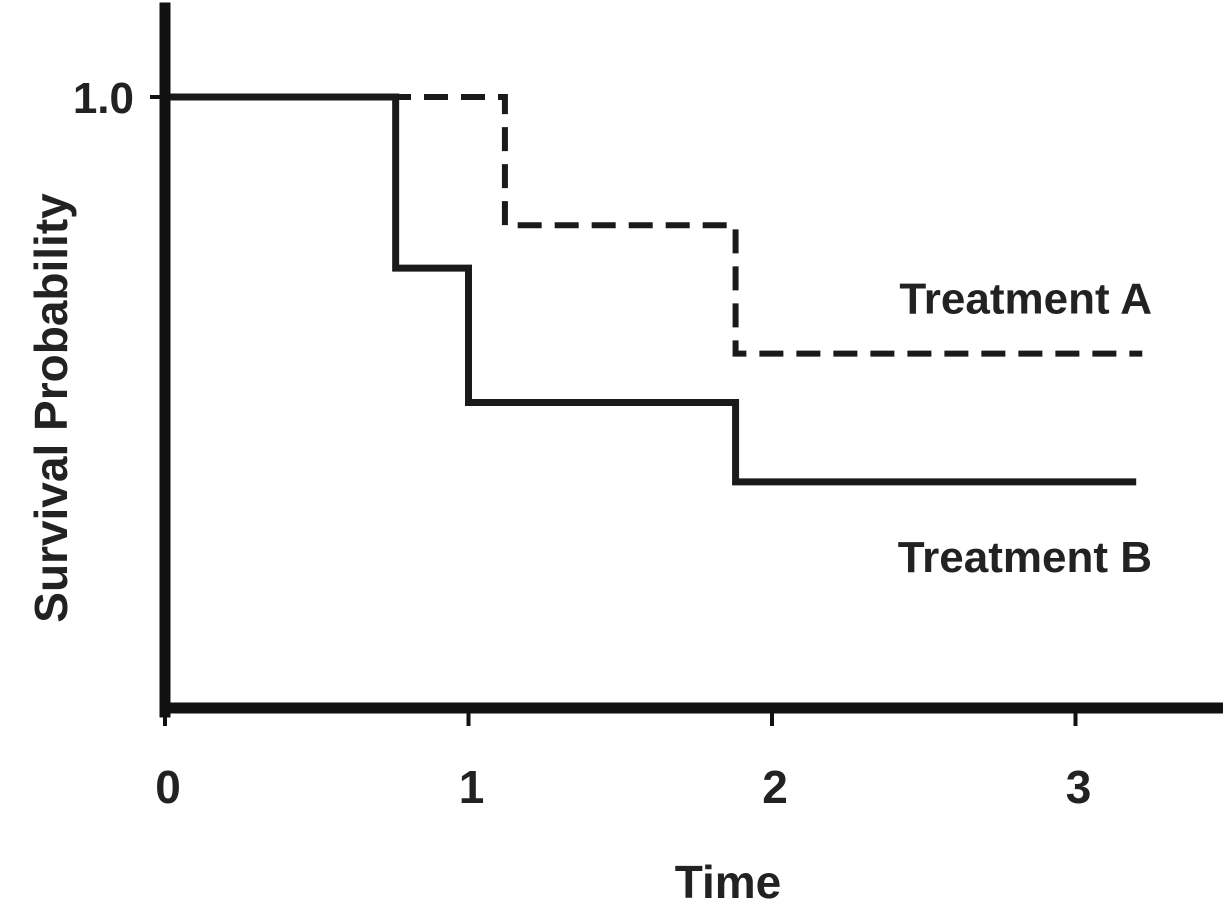 The width and height of the screenshot is (1223, 907). Describe the element at coordinates (775, 787) in the screenshot. I see `x-tick-label: 2` at that location.